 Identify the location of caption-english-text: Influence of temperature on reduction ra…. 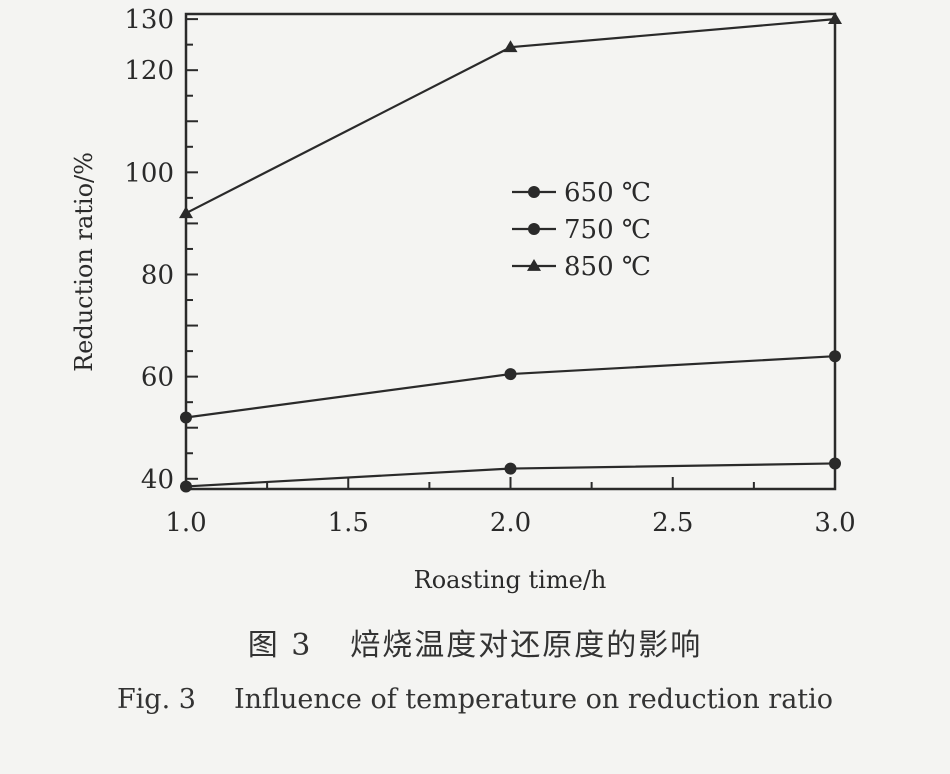
(533, 699).